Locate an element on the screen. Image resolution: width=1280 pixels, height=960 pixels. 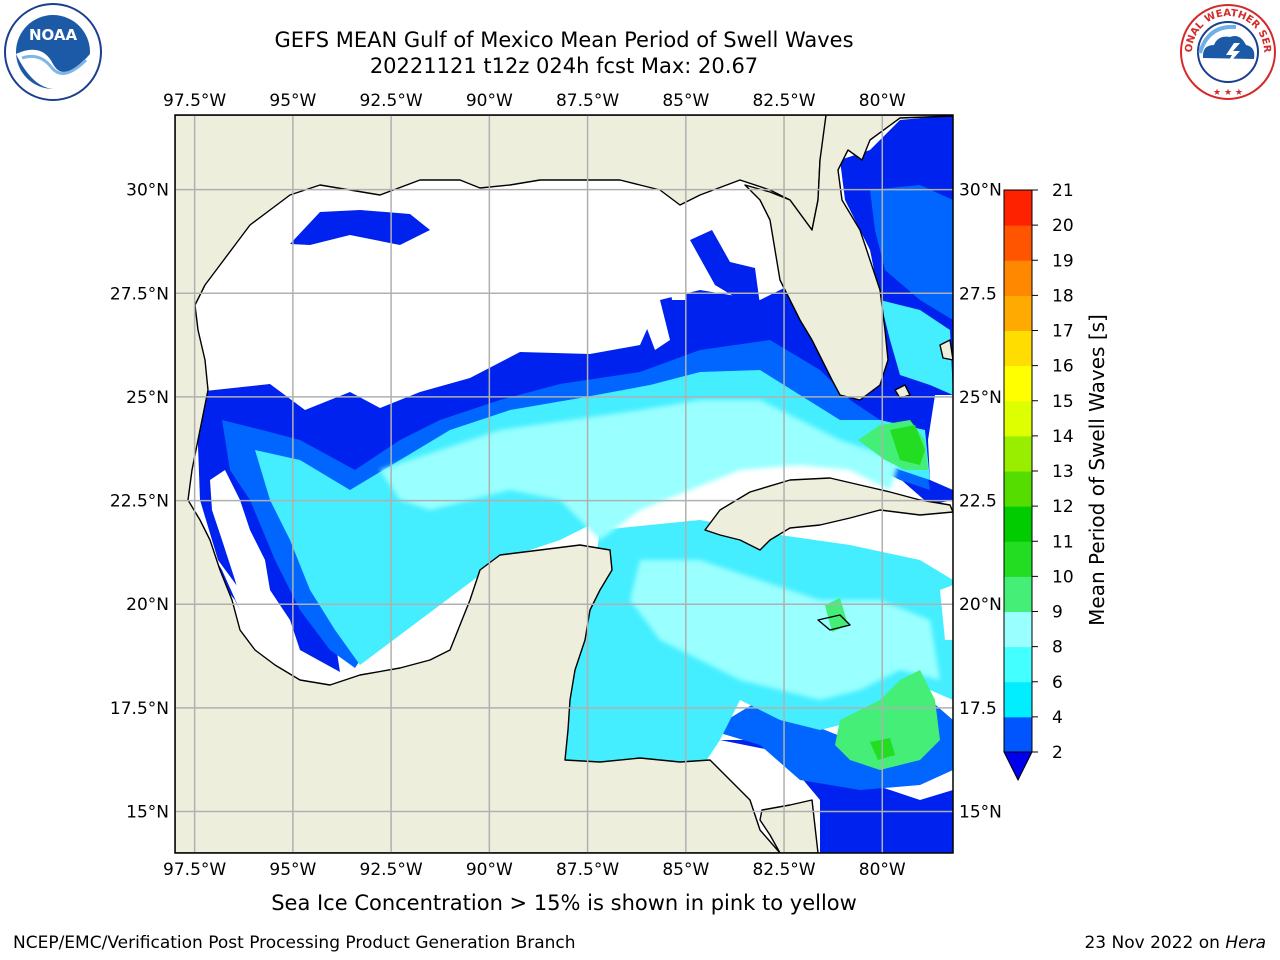
lon-tick-bottom: 82.5°W is located at coordinates (783, 870).